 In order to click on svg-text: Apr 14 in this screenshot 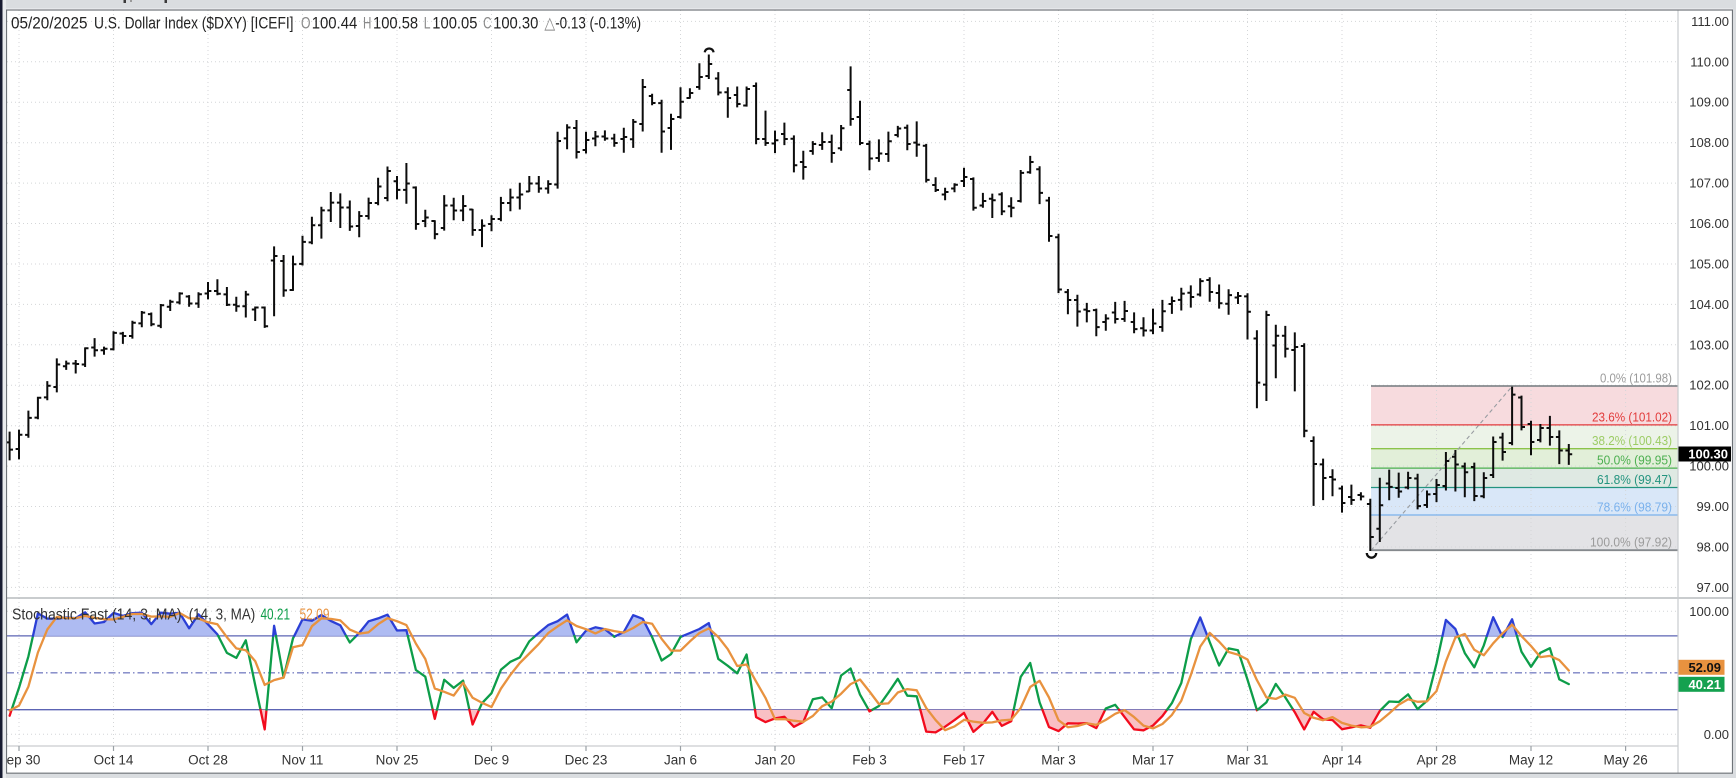, I will do `click(1342, 760)`.